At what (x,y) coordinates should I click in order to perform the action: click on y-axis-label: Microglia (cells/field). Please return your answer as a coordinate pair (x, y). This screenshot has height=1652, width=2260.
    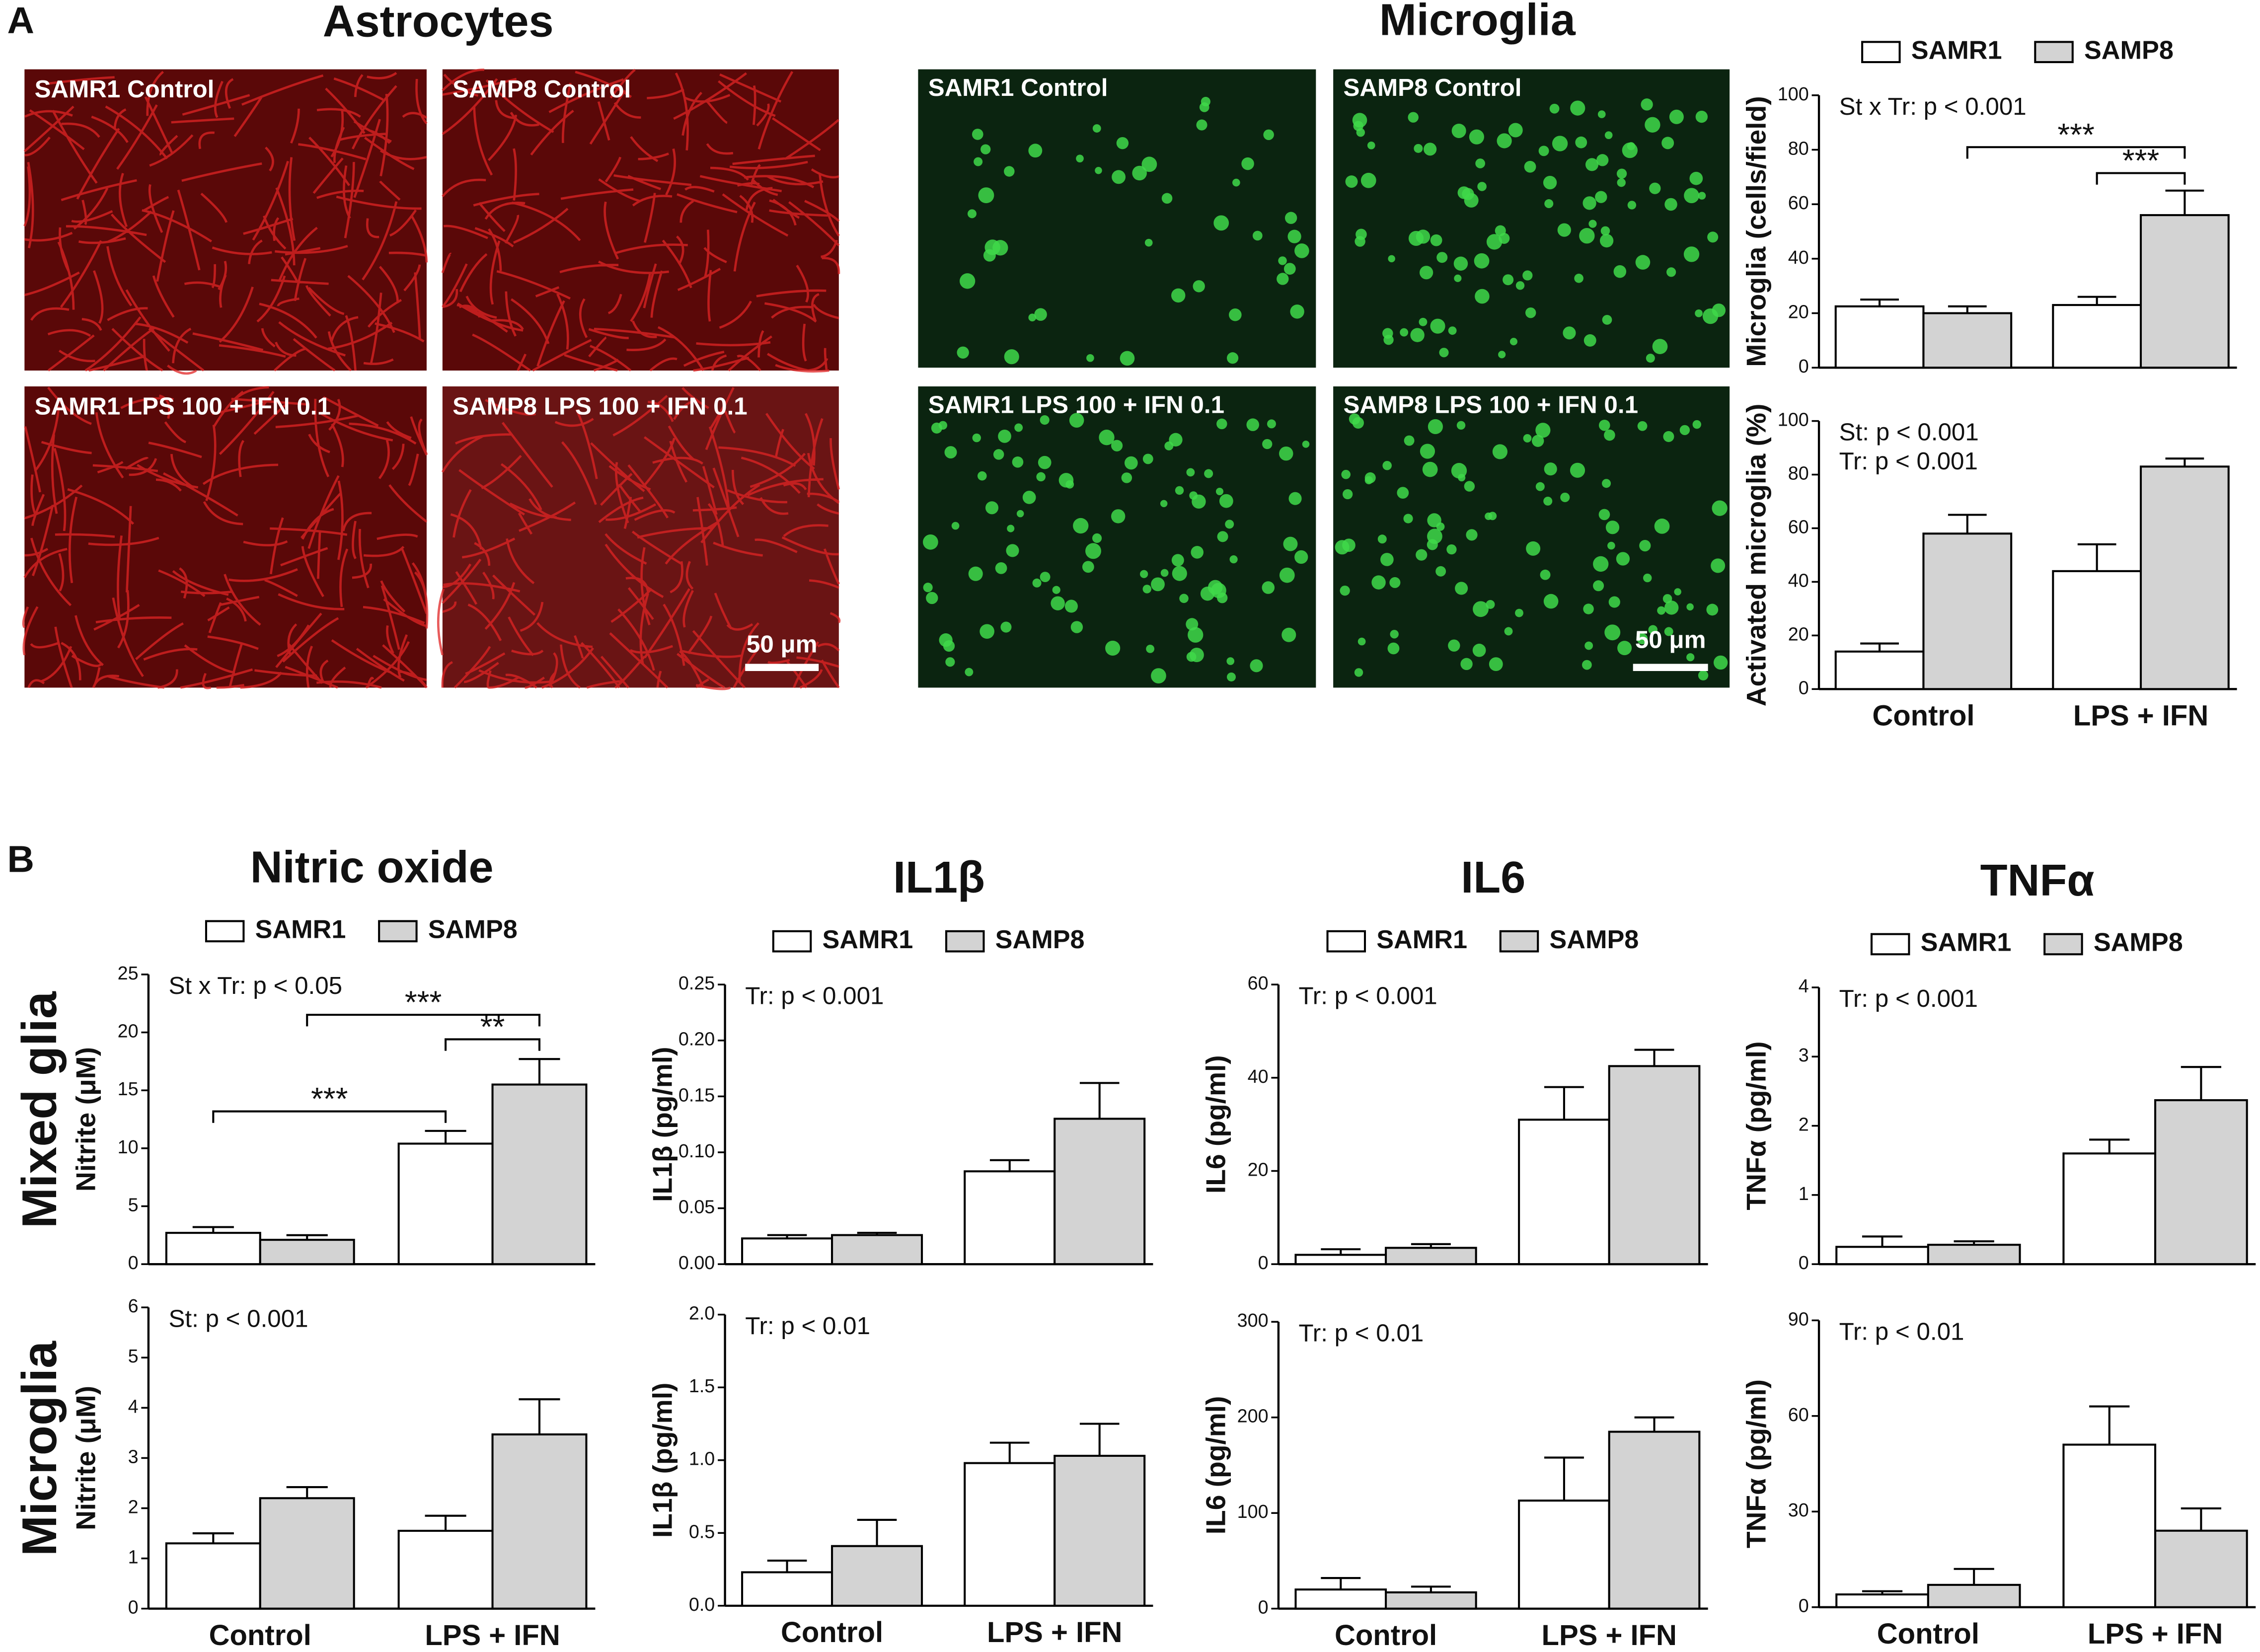
    Looking at the image, I should click on (1756, 231).